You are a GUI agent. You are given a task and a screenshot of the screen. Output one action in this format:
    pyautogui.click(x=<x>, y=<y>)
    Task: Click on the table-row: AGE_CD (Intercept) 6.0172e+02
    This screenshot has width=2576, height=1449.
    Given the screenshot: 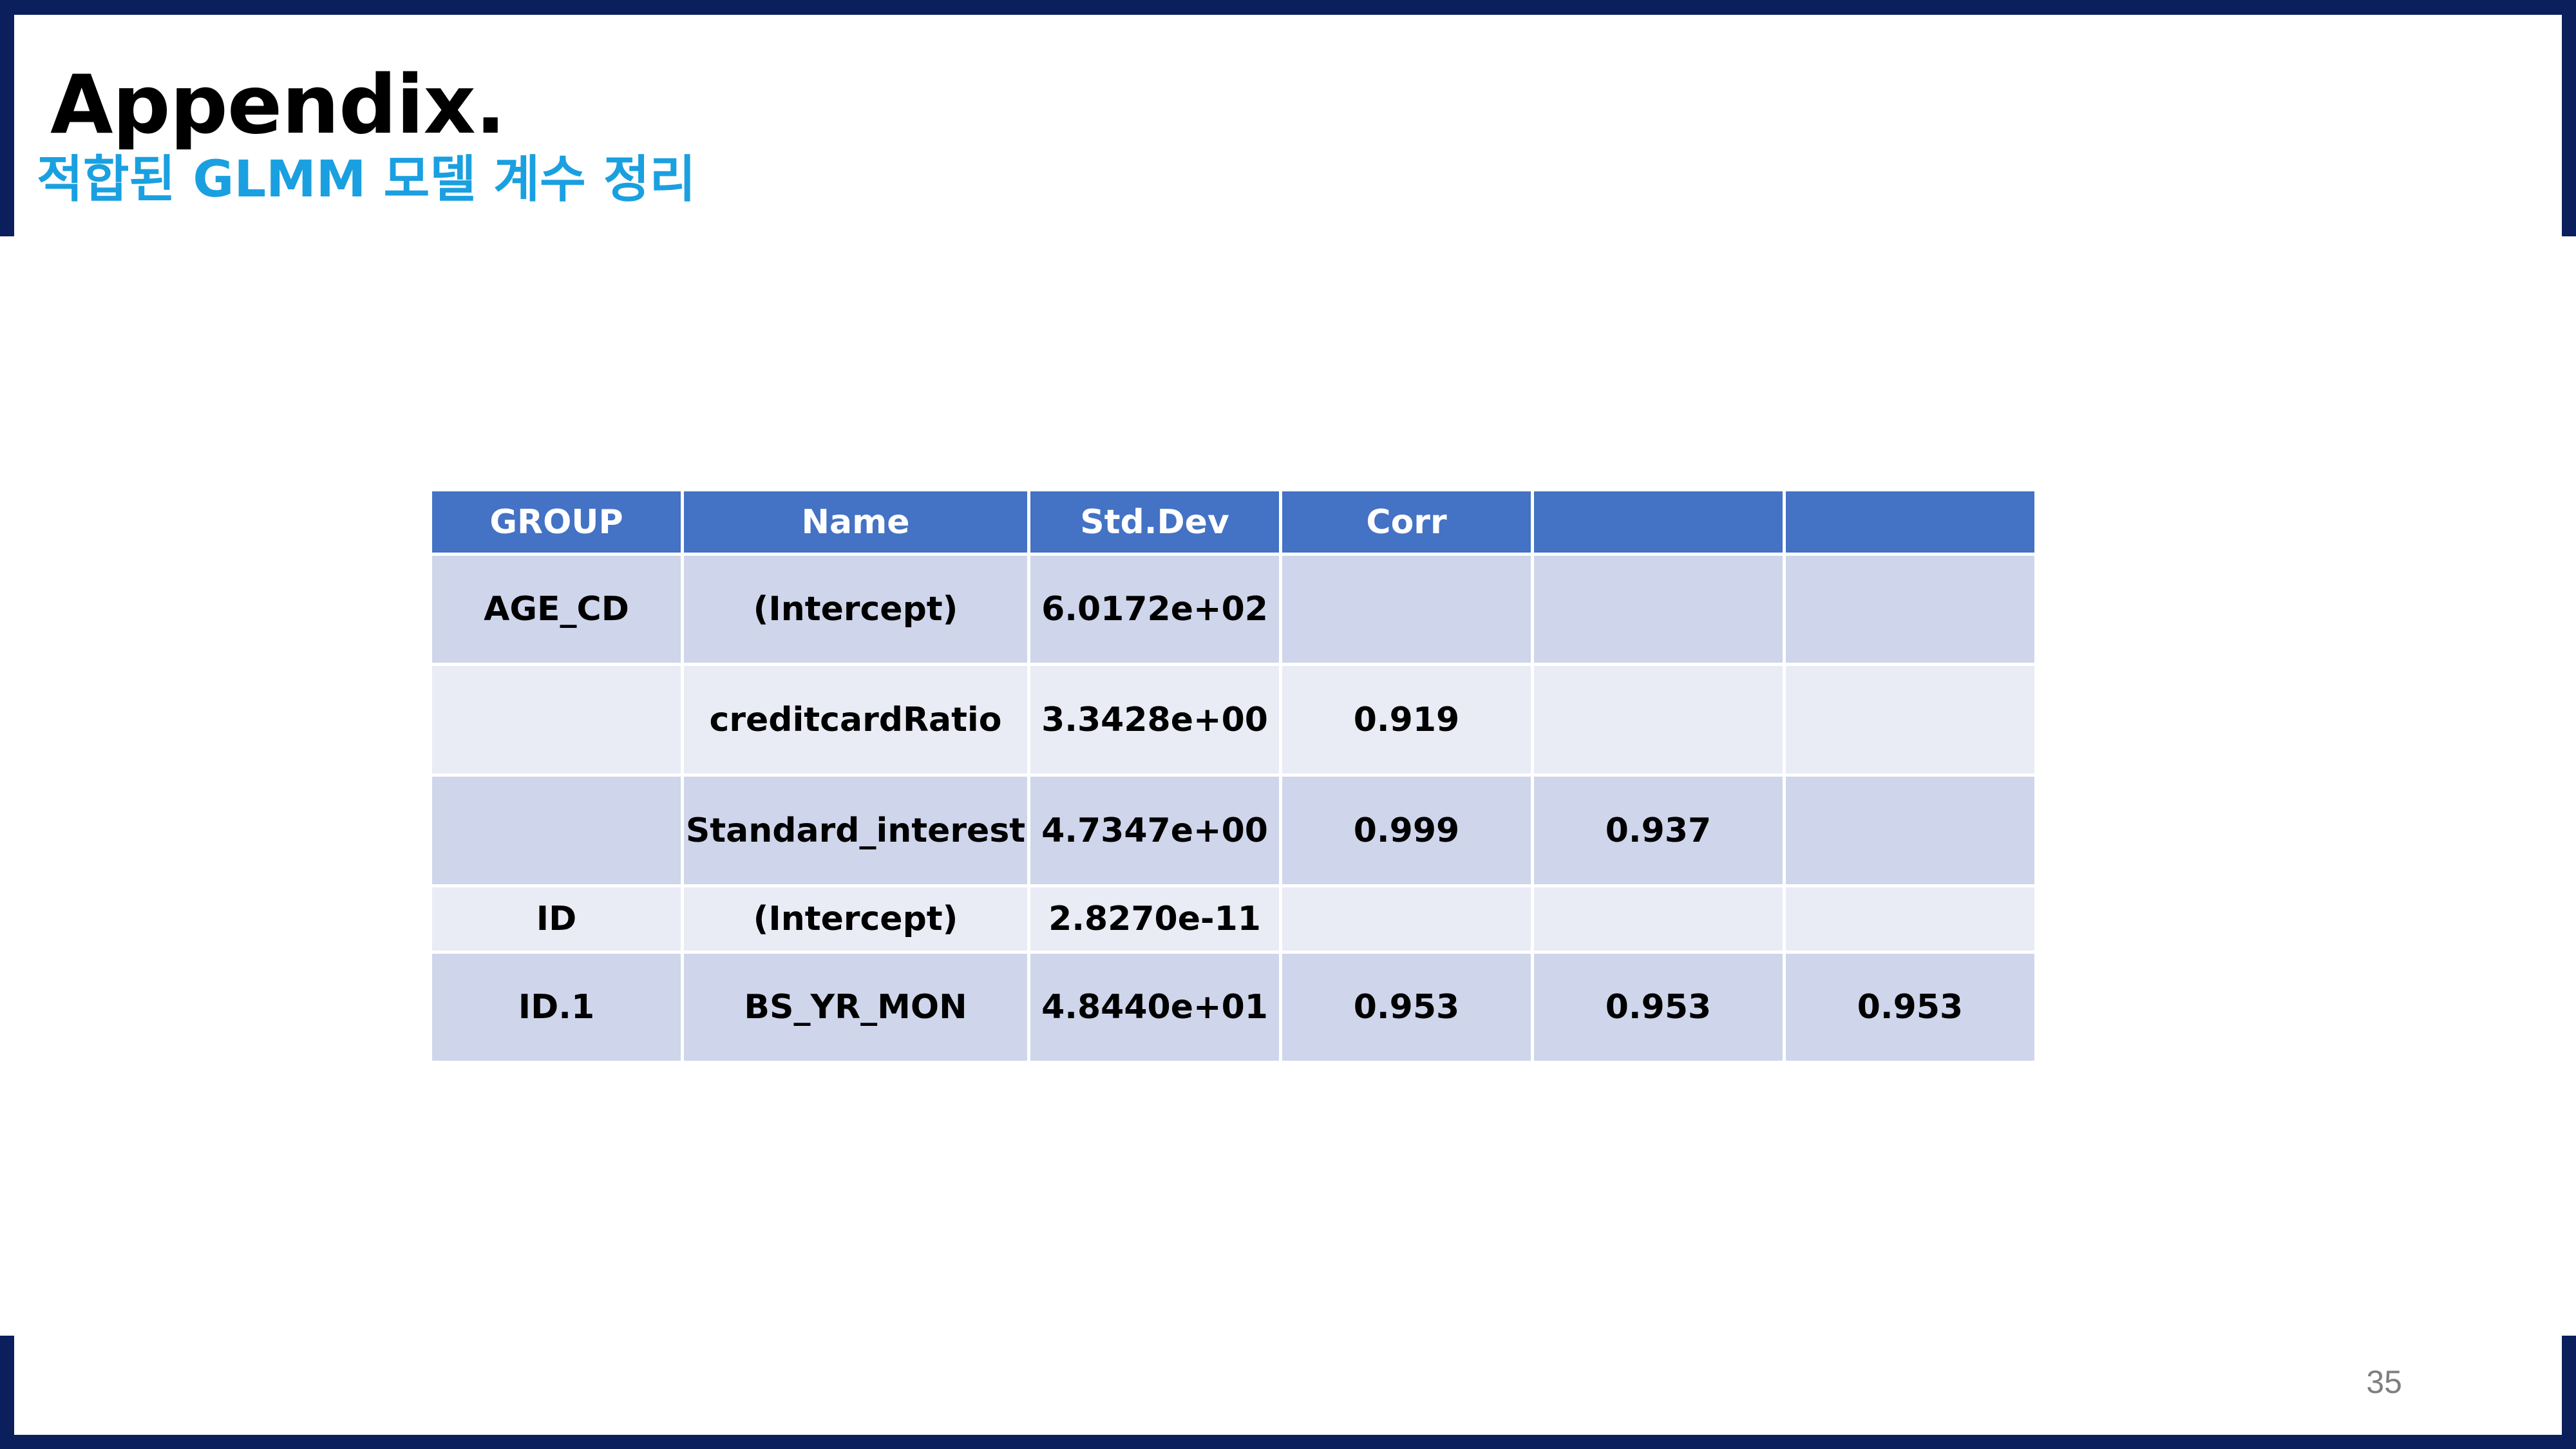 What is the action you would take?
    pyautogui.click(x=1233, y=609)
    